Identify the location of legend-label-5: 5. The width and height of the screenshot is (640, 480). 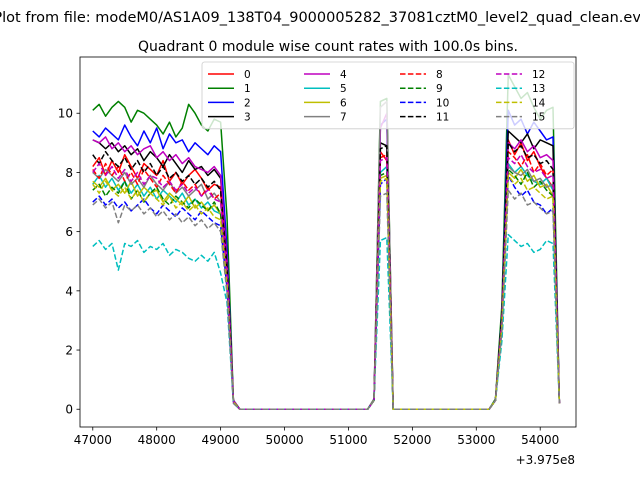
(343, 89).